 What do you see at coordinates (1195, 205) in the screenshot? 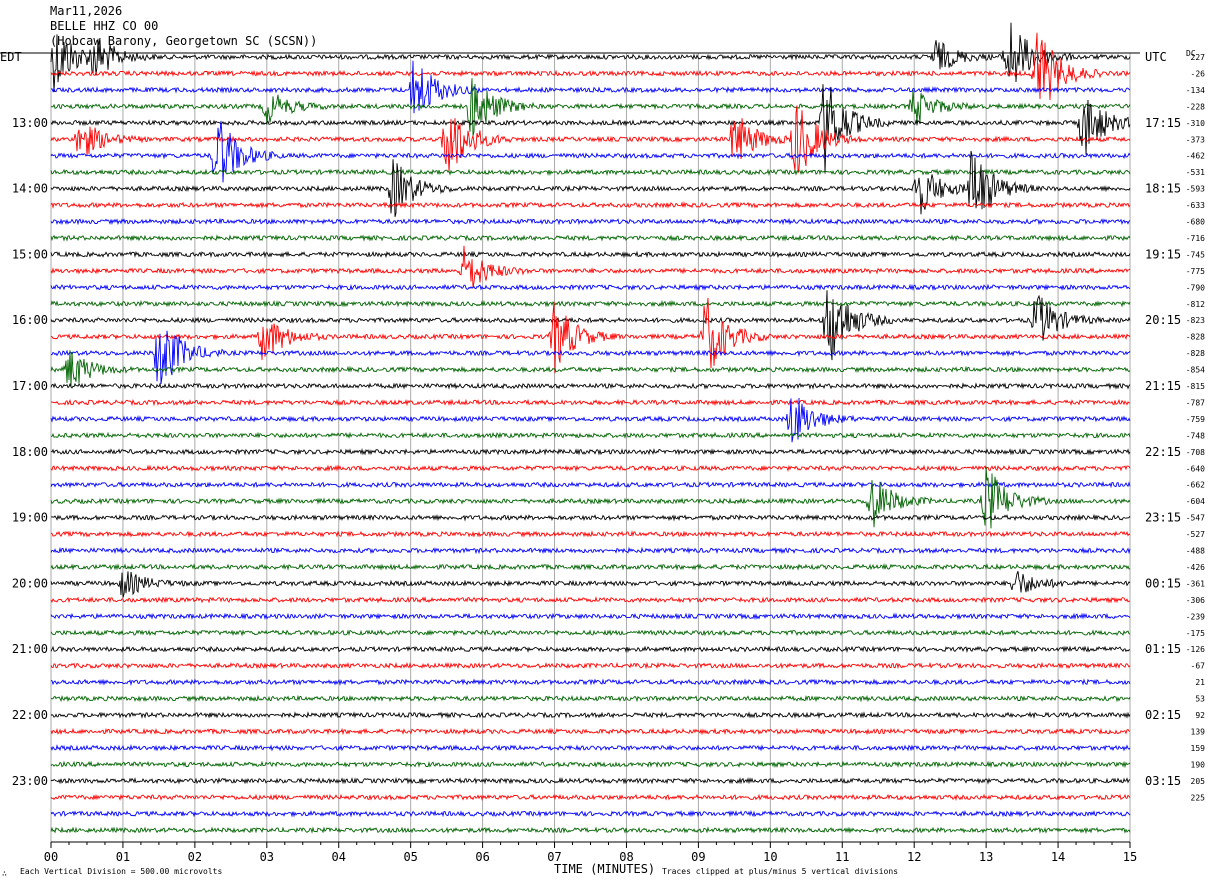
I see `dc-offset-label: -633` at bounding box center [1195, 205].